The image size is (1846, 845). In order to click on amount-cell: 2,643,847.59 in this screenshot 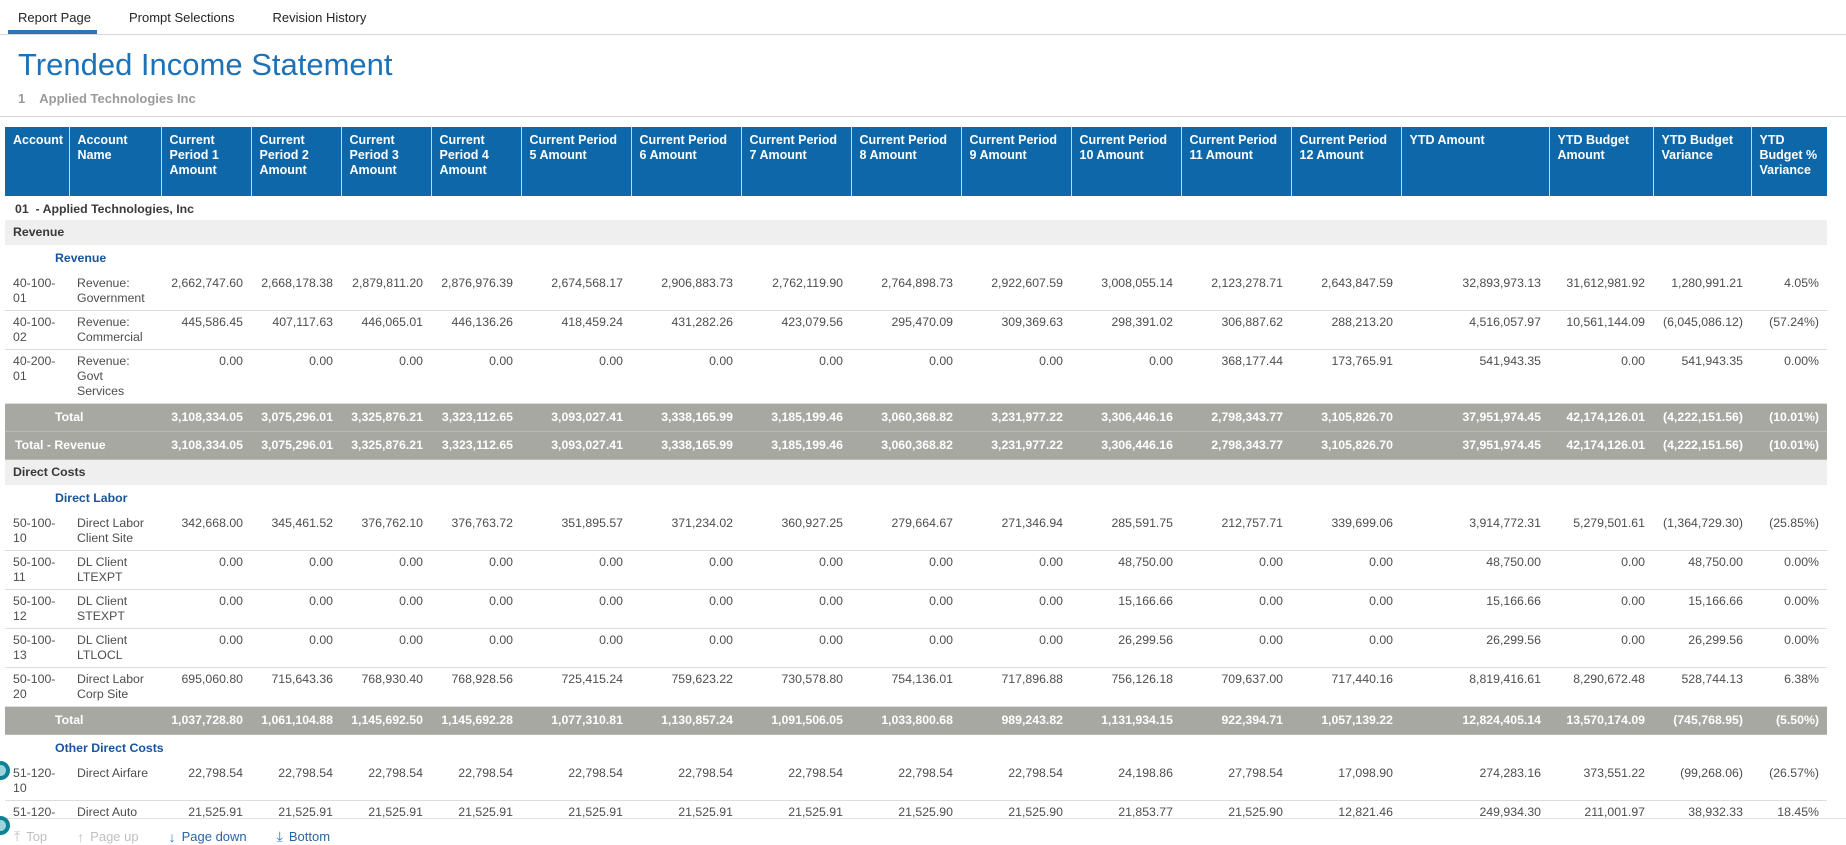, I will do `click(1346, 291)`.